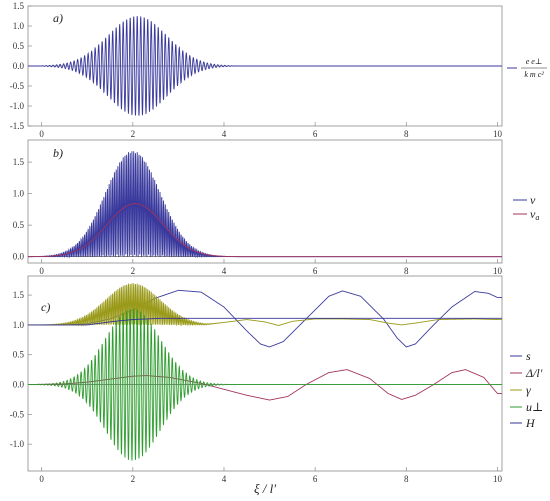 The image size is (550, 501). What do you see at coordinates (45, 307) in the screenshot?
I see `panel-c-label: c)` at bounding box center [45, 307].